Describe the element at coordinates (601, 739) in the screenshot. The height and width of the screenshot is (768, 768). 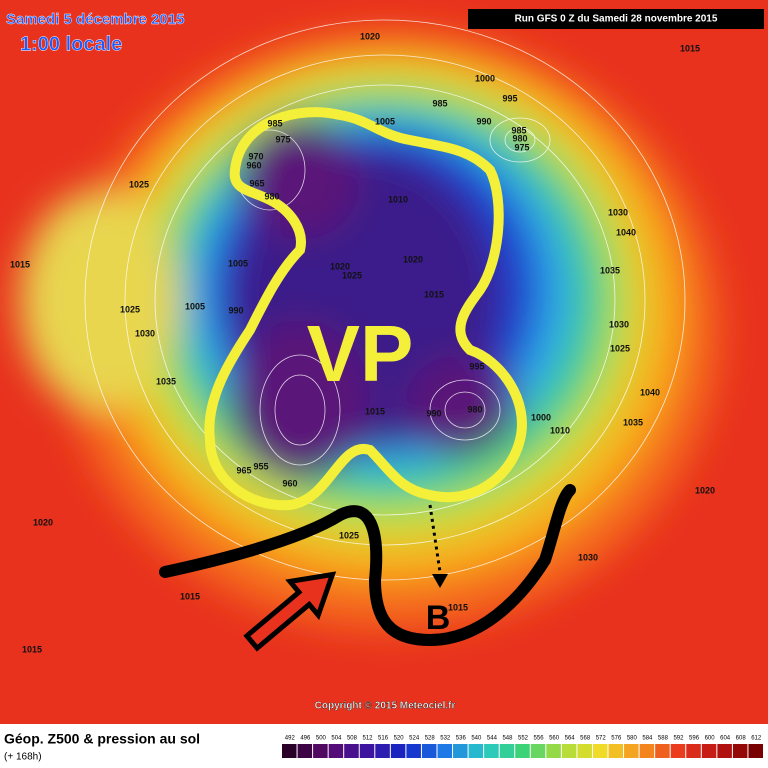
I see `scale-label: 572` at that location.